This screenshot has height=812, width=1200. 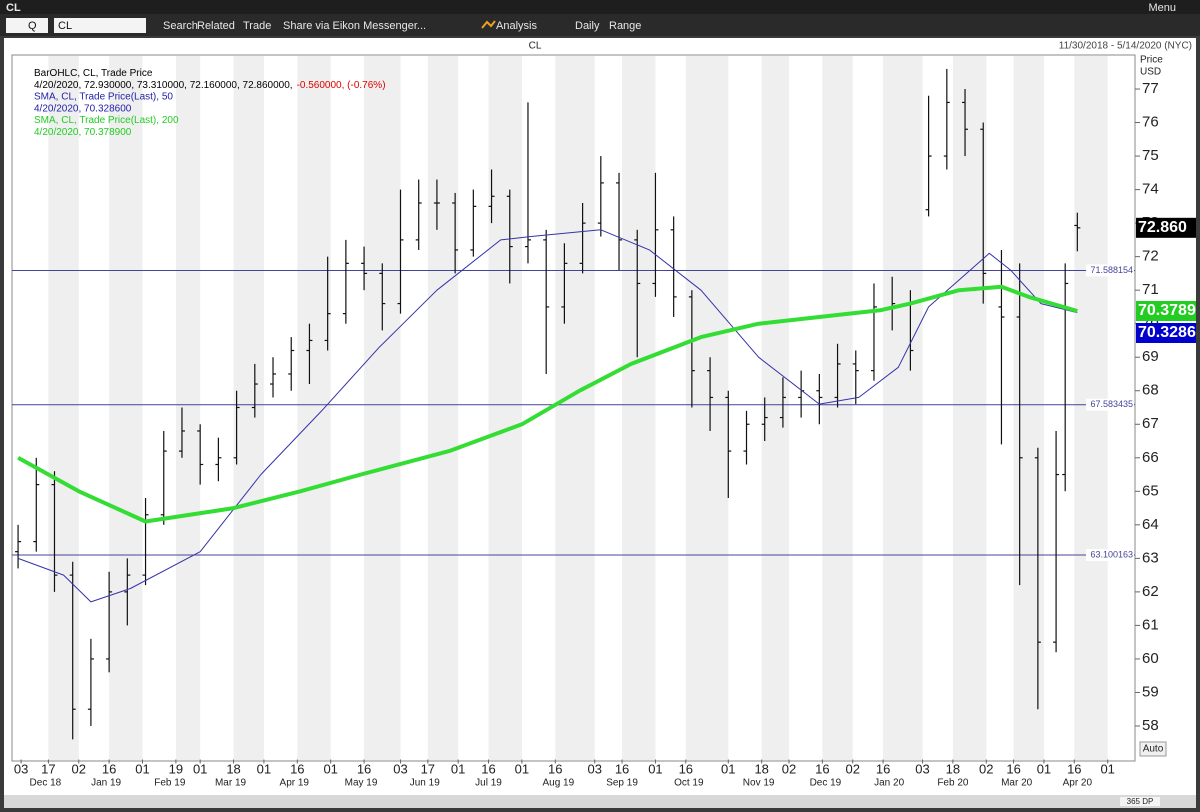 What do you see at coordinates (535, 46) in the screenshot?
I see `chart-title: CL` at bounding box center [535, 46].